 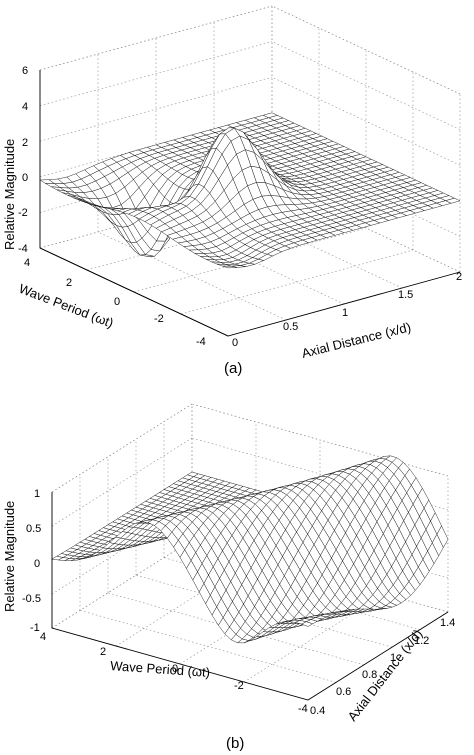 I want to click on chart-a-x-tick: 4, so click(x=27, y=263).